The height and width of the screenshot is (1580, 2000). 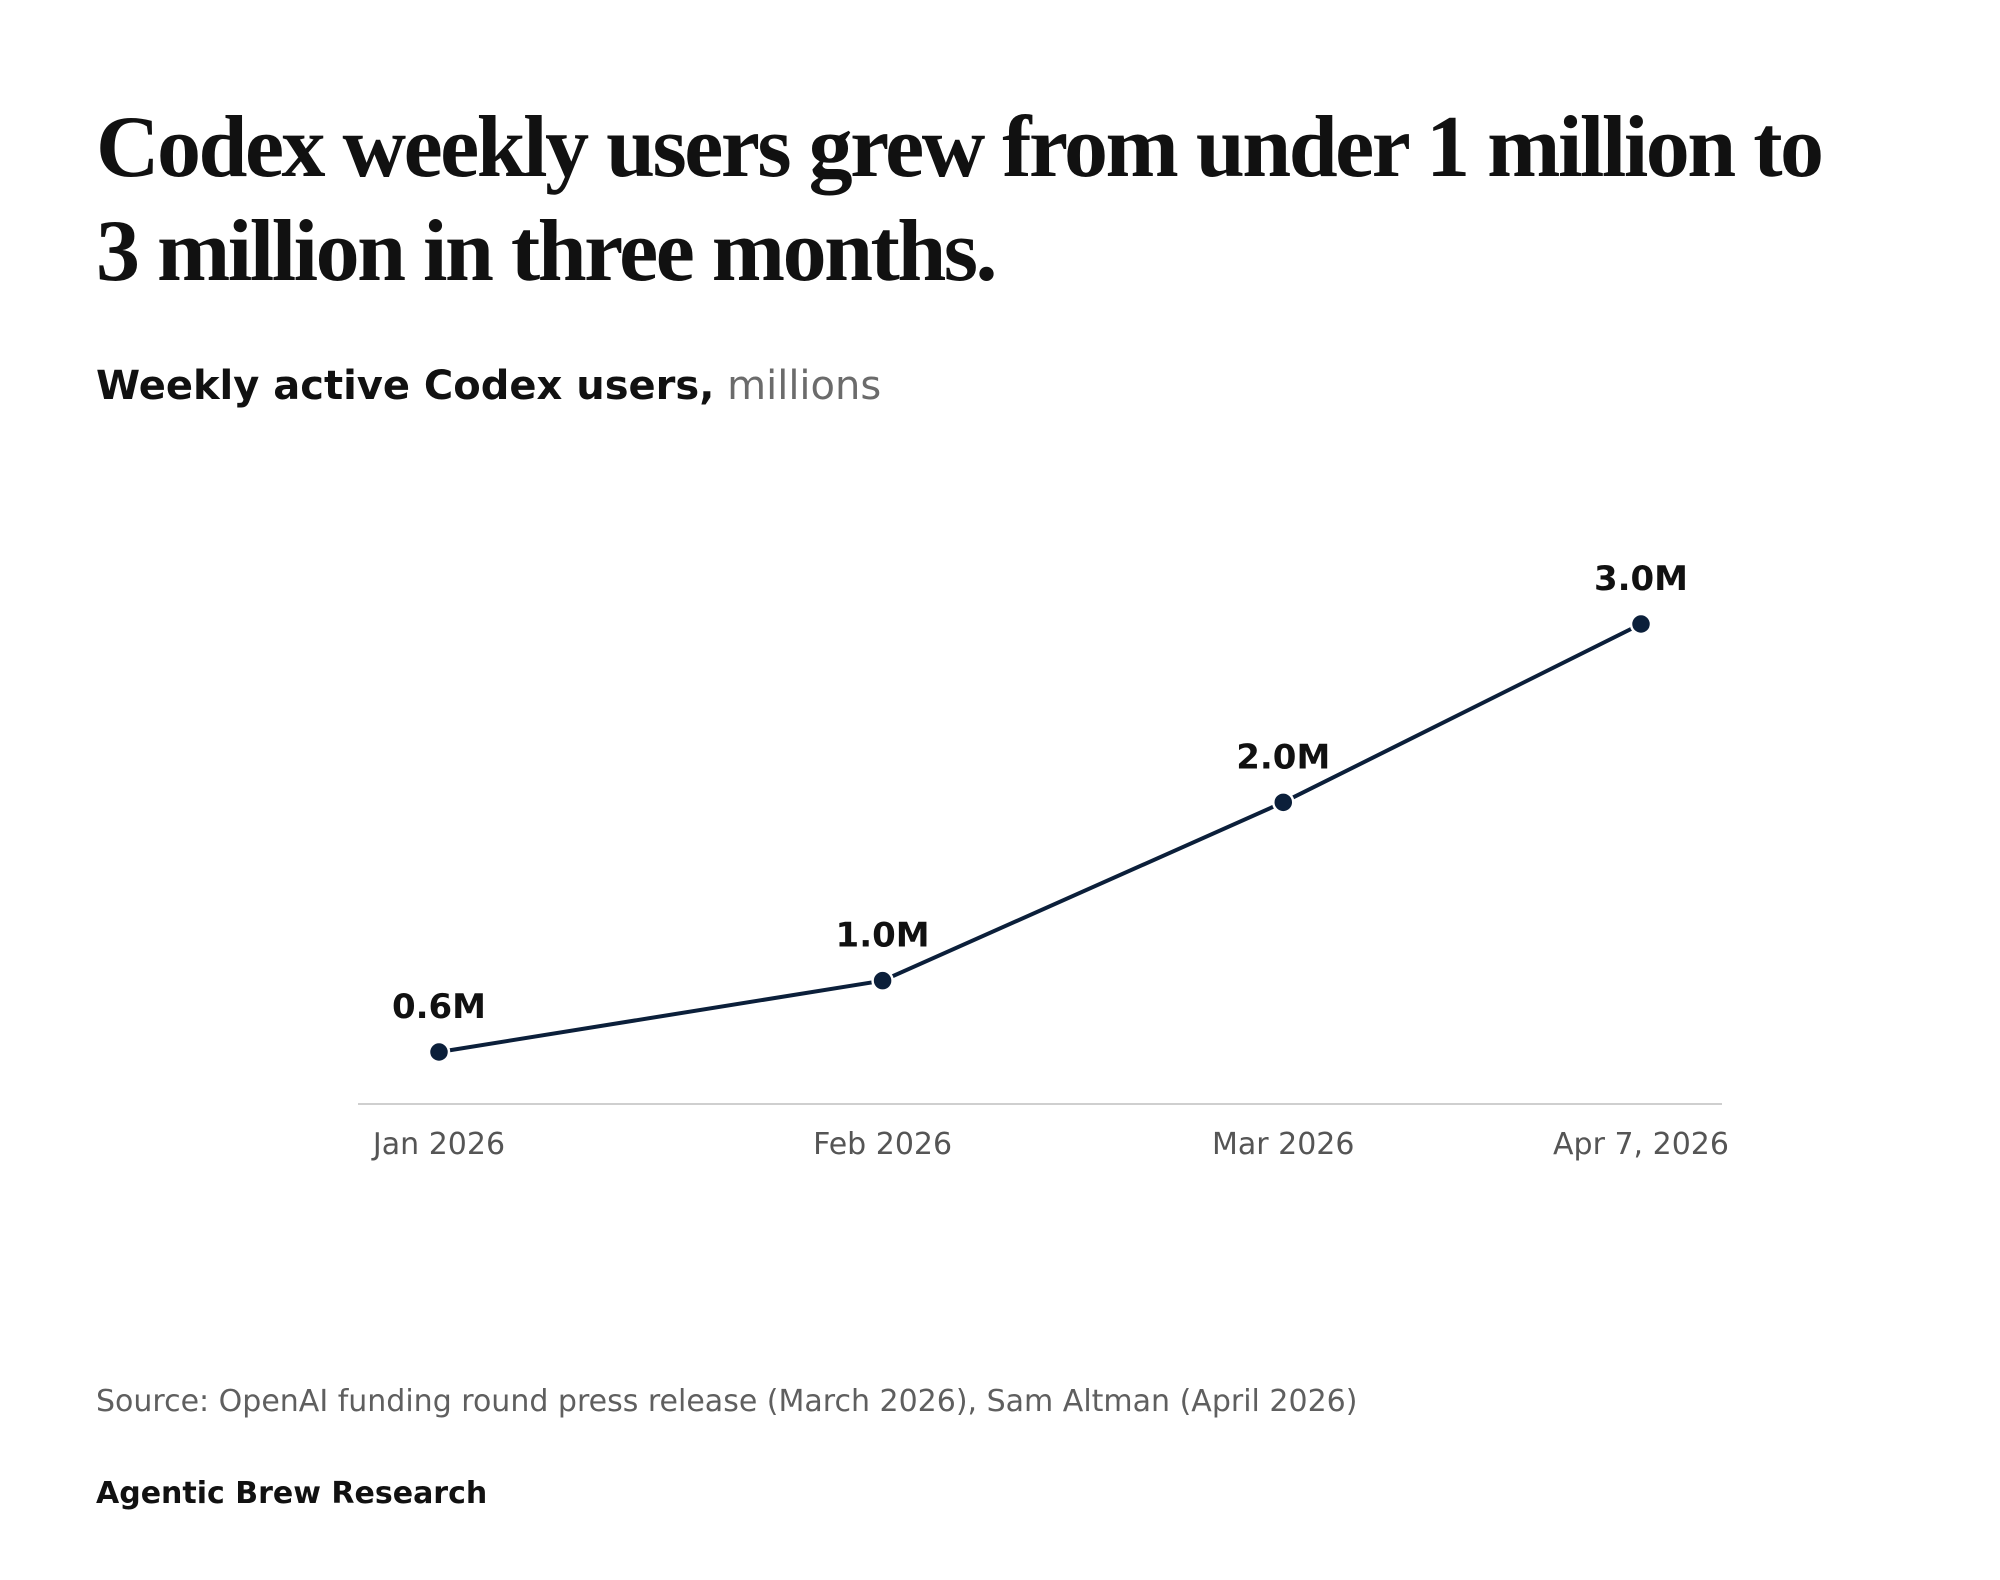 I want to click on data-label: 3.0M, so click(x=1641, y=579).